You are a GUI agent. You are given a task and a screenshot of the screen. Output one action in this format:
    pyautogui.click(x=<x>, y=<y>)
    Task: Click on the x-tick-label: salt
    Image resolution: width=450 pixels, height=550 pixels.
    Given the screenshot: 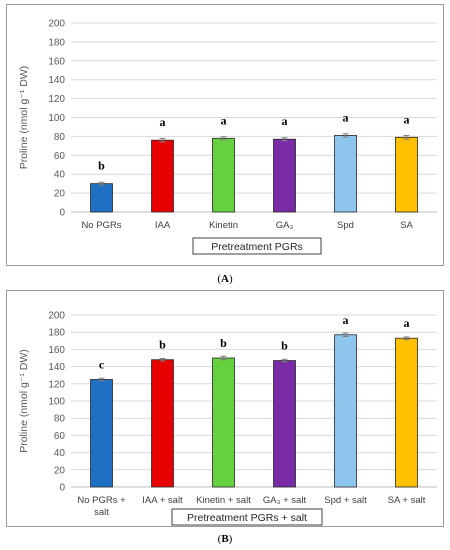 What is the action you would take?
    pyautogui.click(x=101, y=512)
    